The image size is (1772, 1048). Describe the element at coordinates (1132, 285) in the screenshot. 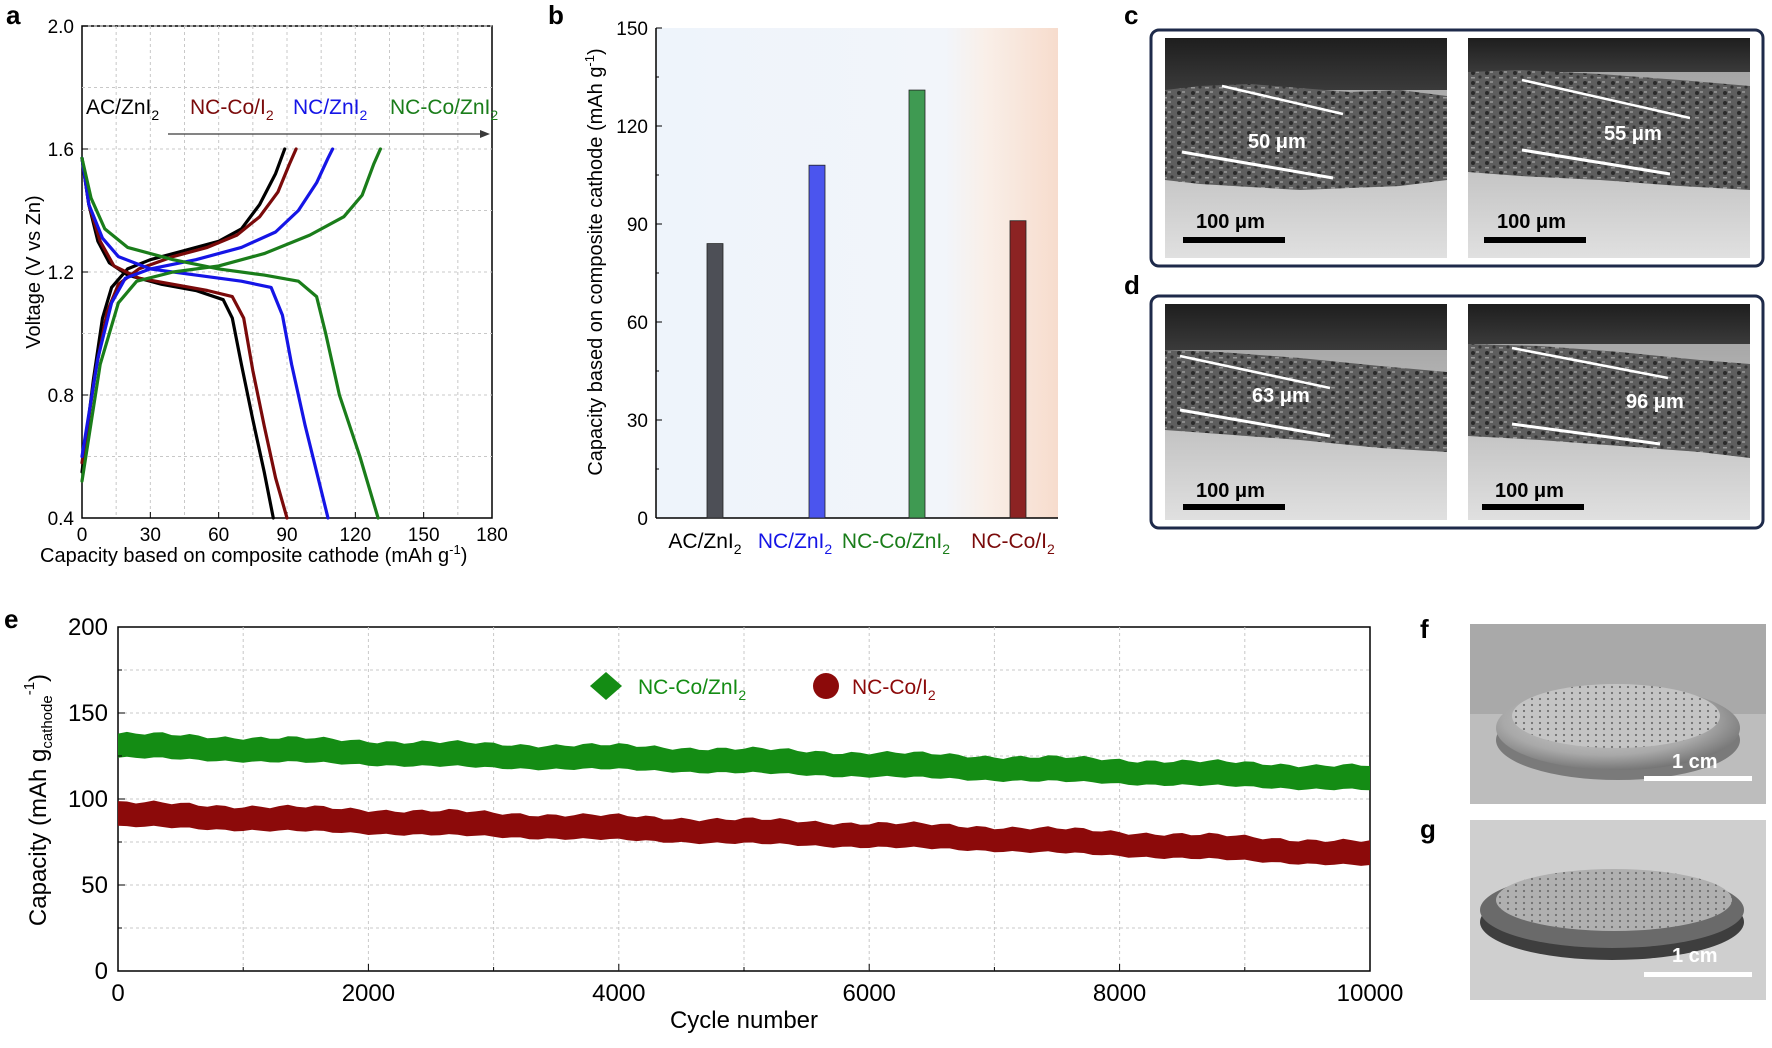

I see `panel-label-d: d` at that location.